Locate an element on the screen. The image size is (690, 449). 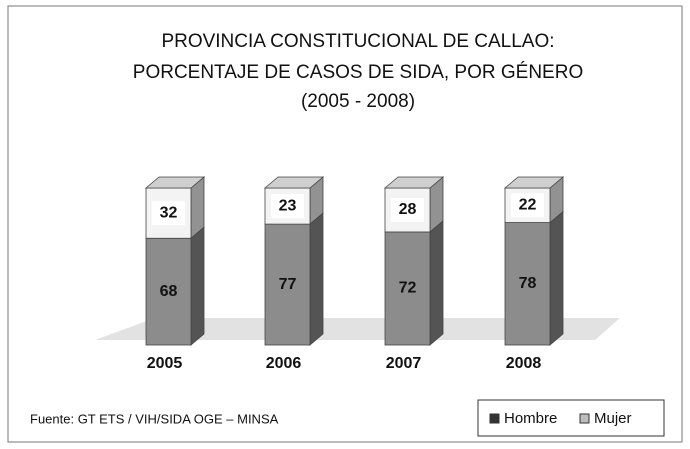
data-label: 22 is located at coordinates (528, 204).